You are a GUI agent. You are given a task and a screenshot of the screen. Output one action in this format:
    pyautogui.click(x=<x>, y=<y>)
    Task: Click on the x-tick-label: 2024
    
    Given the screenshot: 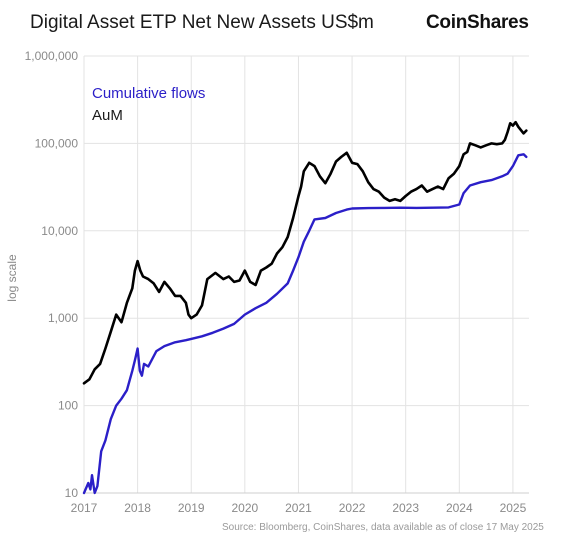 What is the action you would take?
    pyautogui.click(x=459, y=508)
    